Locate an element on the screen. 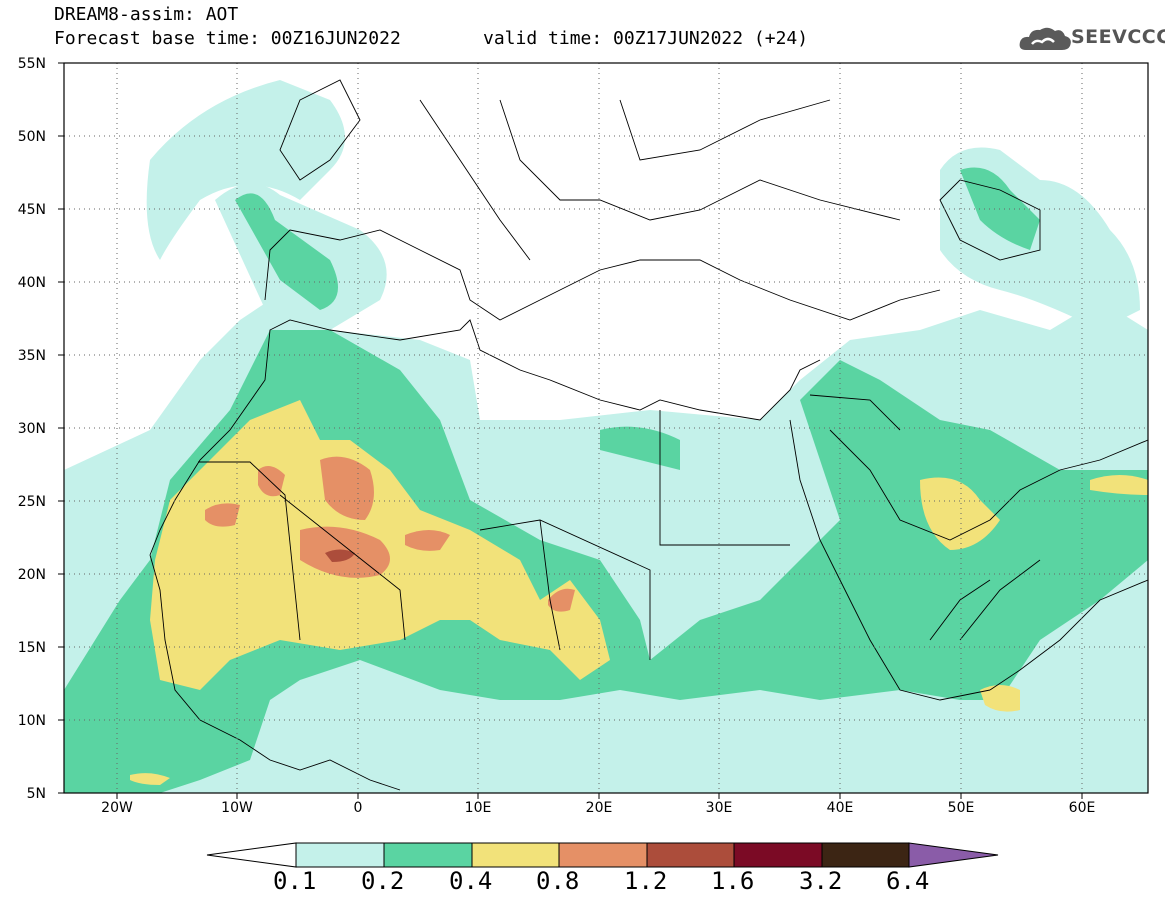 The height and width of the screenshot is (905, 1165). lon-labels: 20W 10W 0 10E 20E 30E 40E 50E 60E is located at coordinates (598, 808).